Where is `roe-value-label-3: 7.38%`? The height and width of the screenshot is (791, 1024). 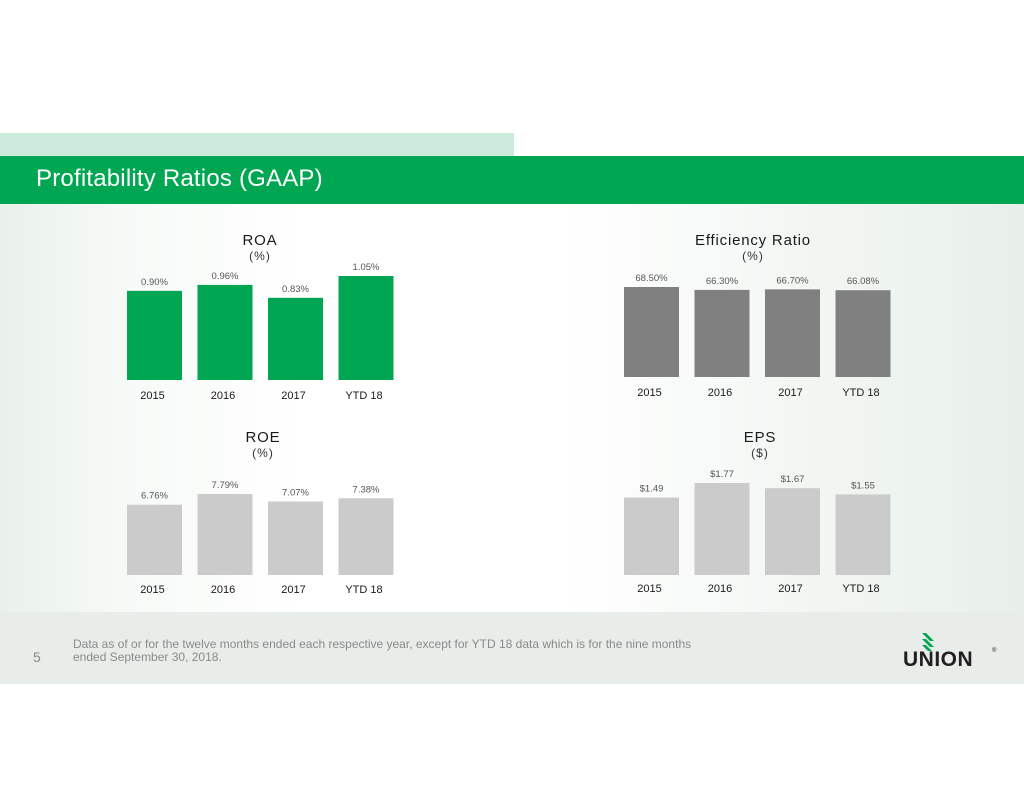
roe-value-label-3: 7.38% is located at coordinates (366, 489).